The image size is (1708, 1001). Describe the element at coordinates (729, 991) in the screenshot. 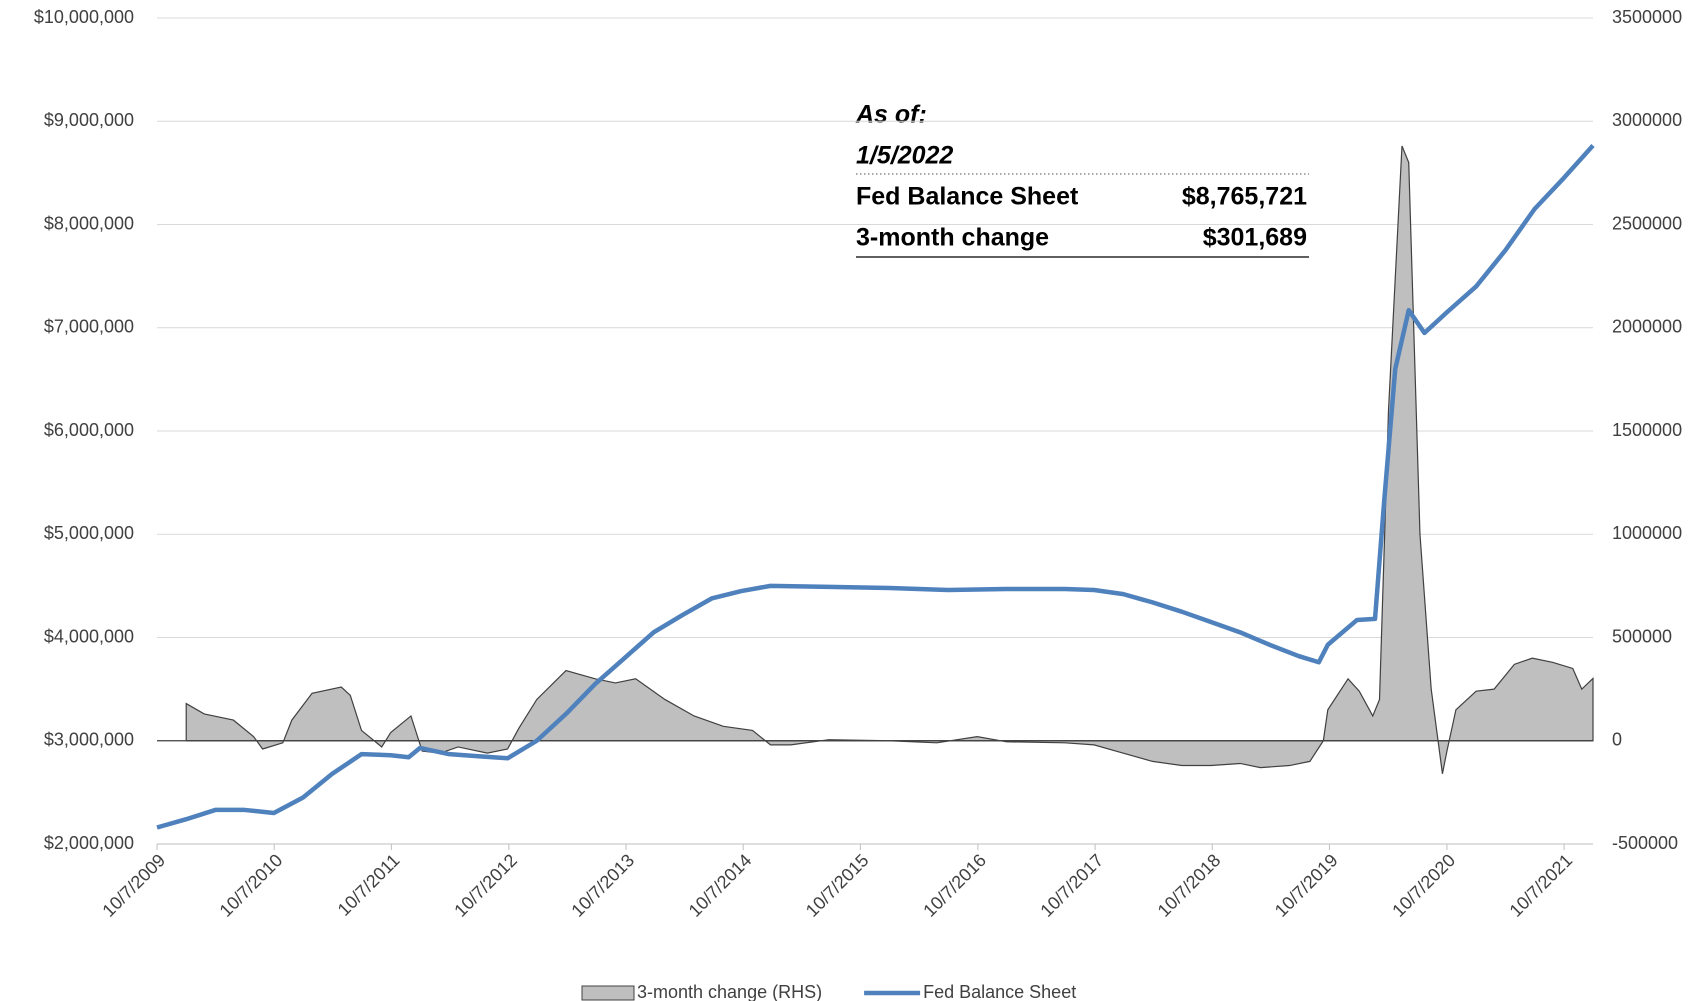

I see `legend-label: 3-month change (RHS)` at that location.